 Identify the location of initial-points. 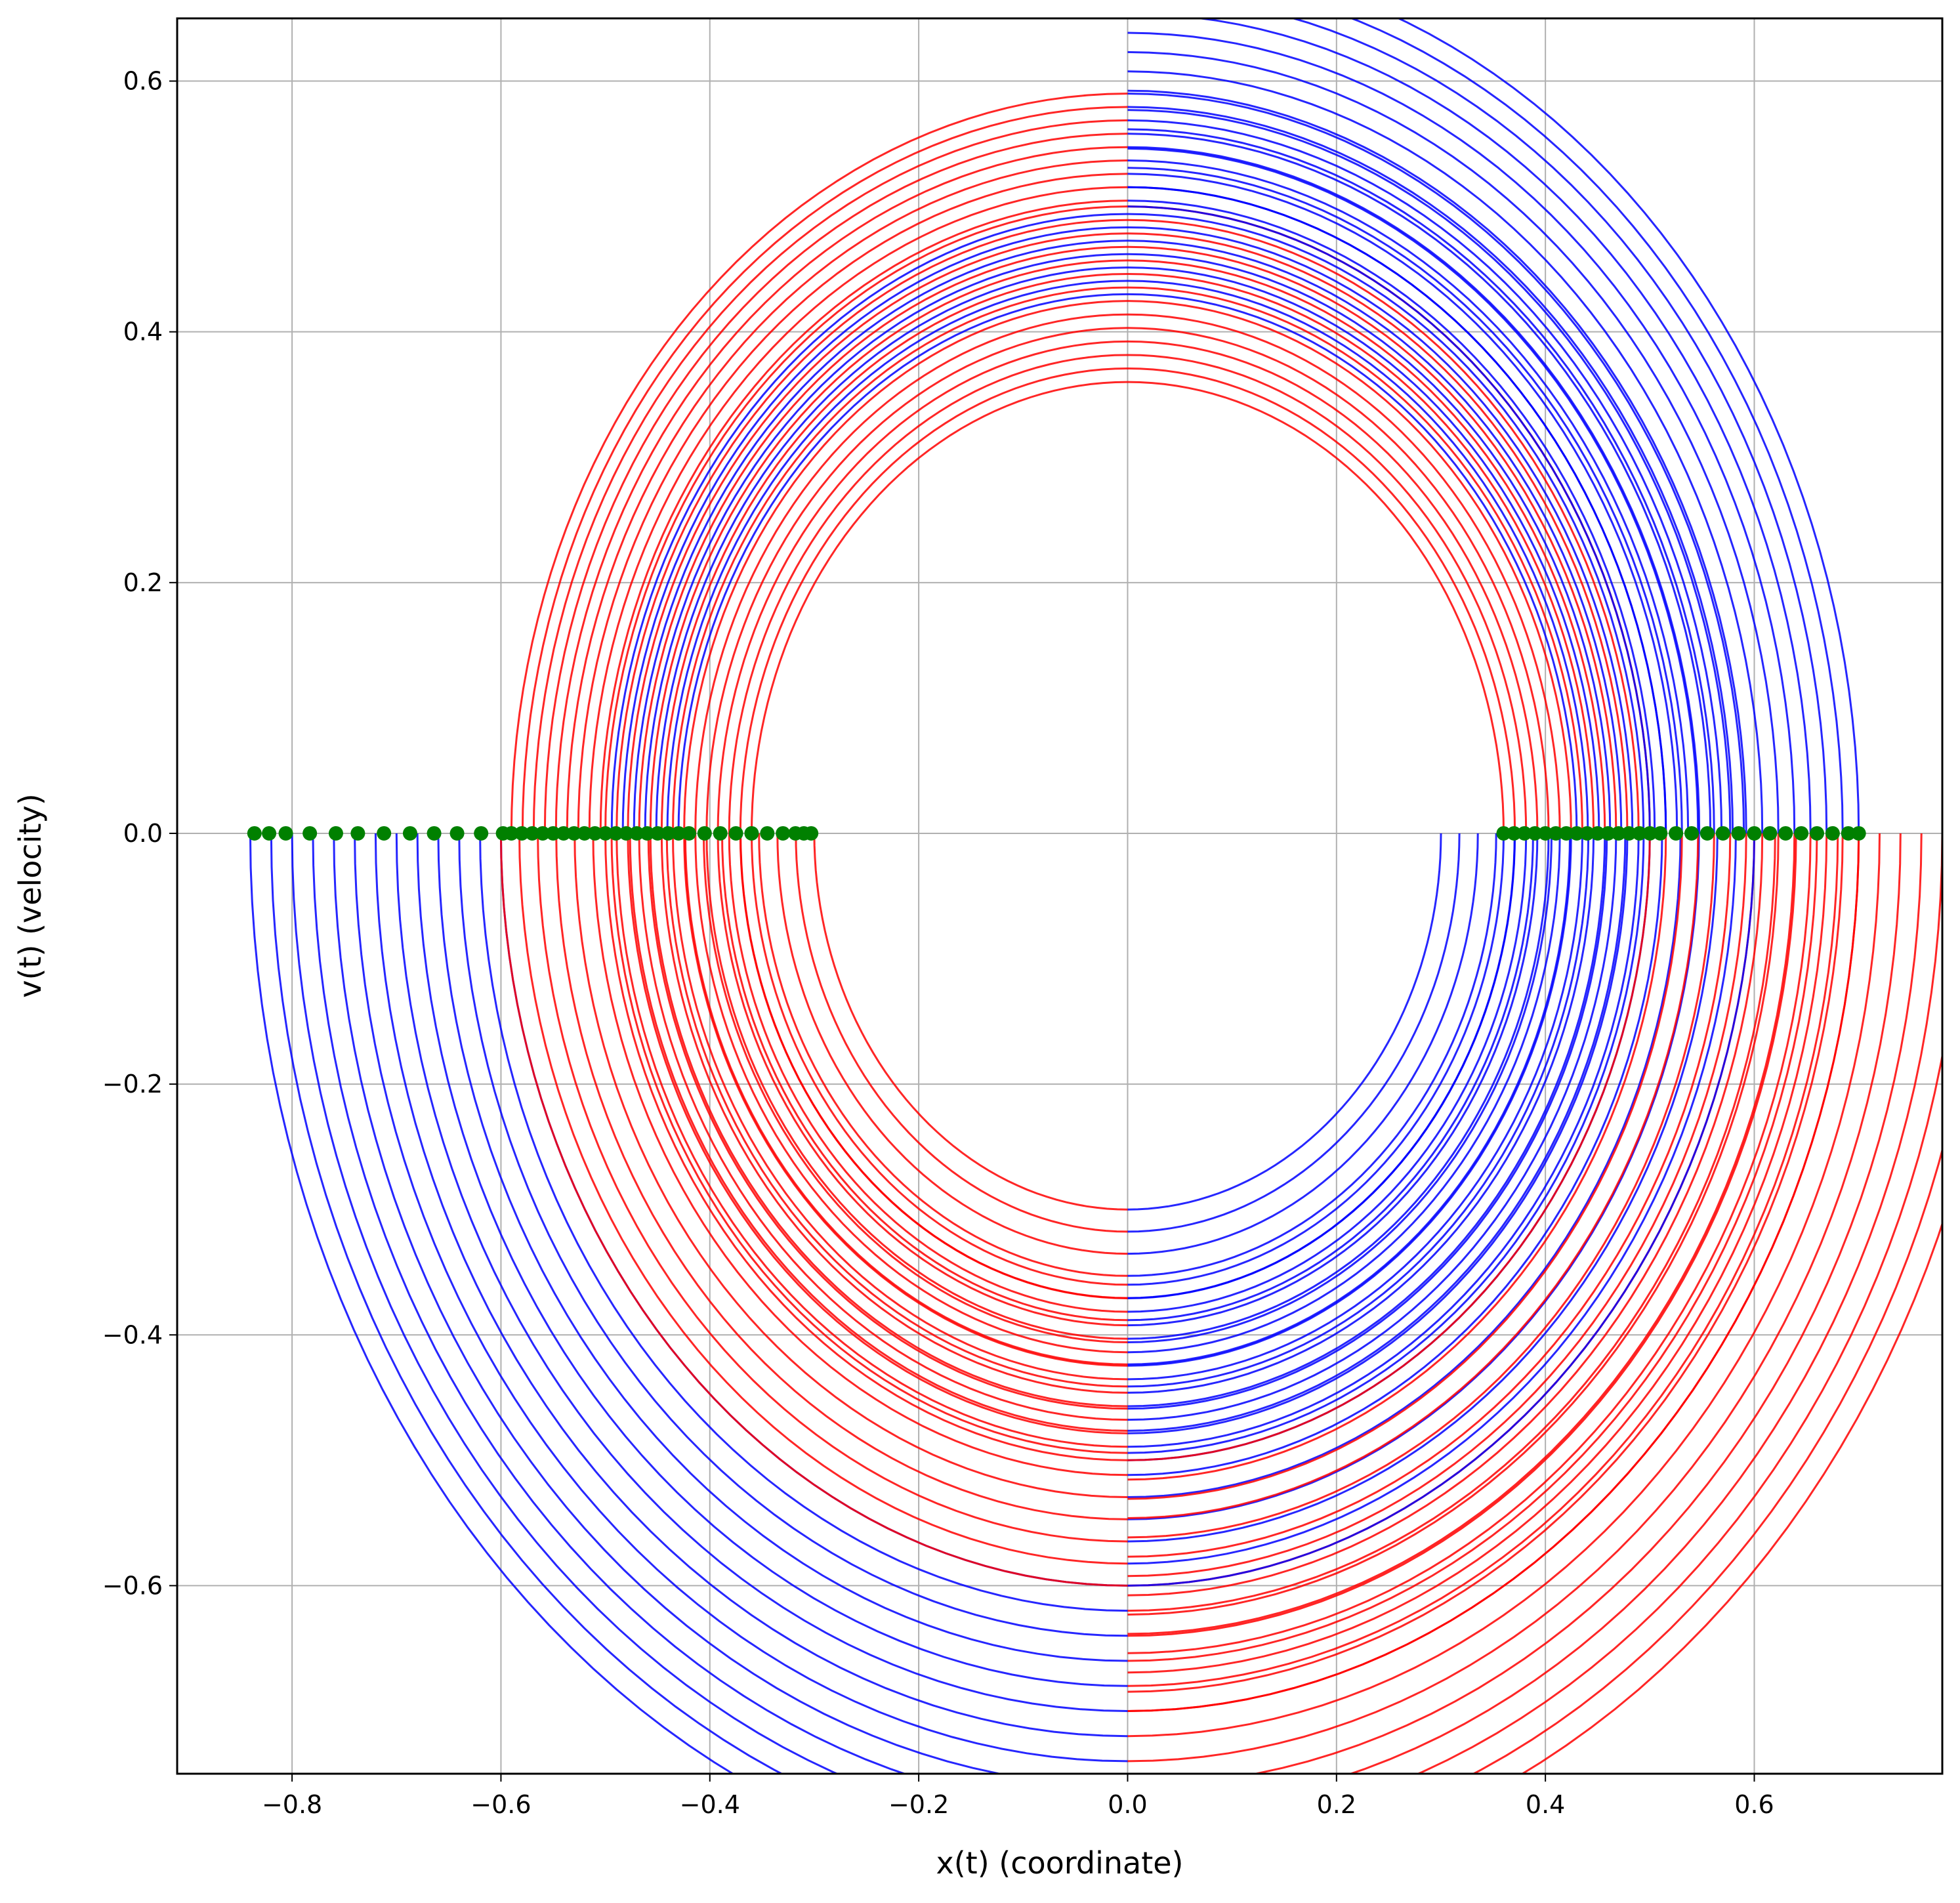
(1057, 833).